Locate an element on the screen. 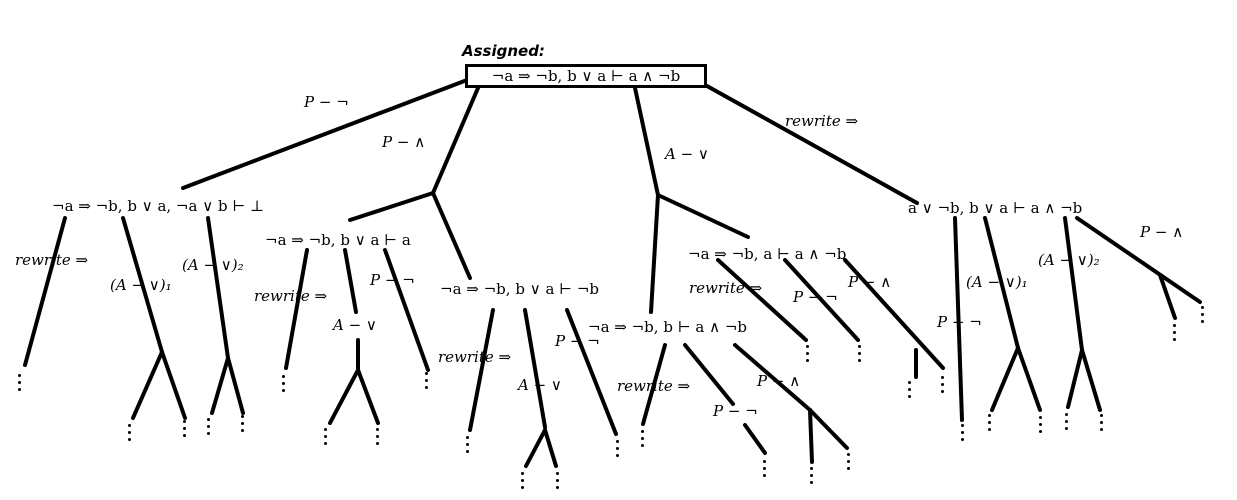 The height and width of the screenshot is (500, 1237). root-sequent: ¬a ⇒ ¬b, b ∨ a ⊢ a ∧ ¬b is located at coordinates (586, 76).